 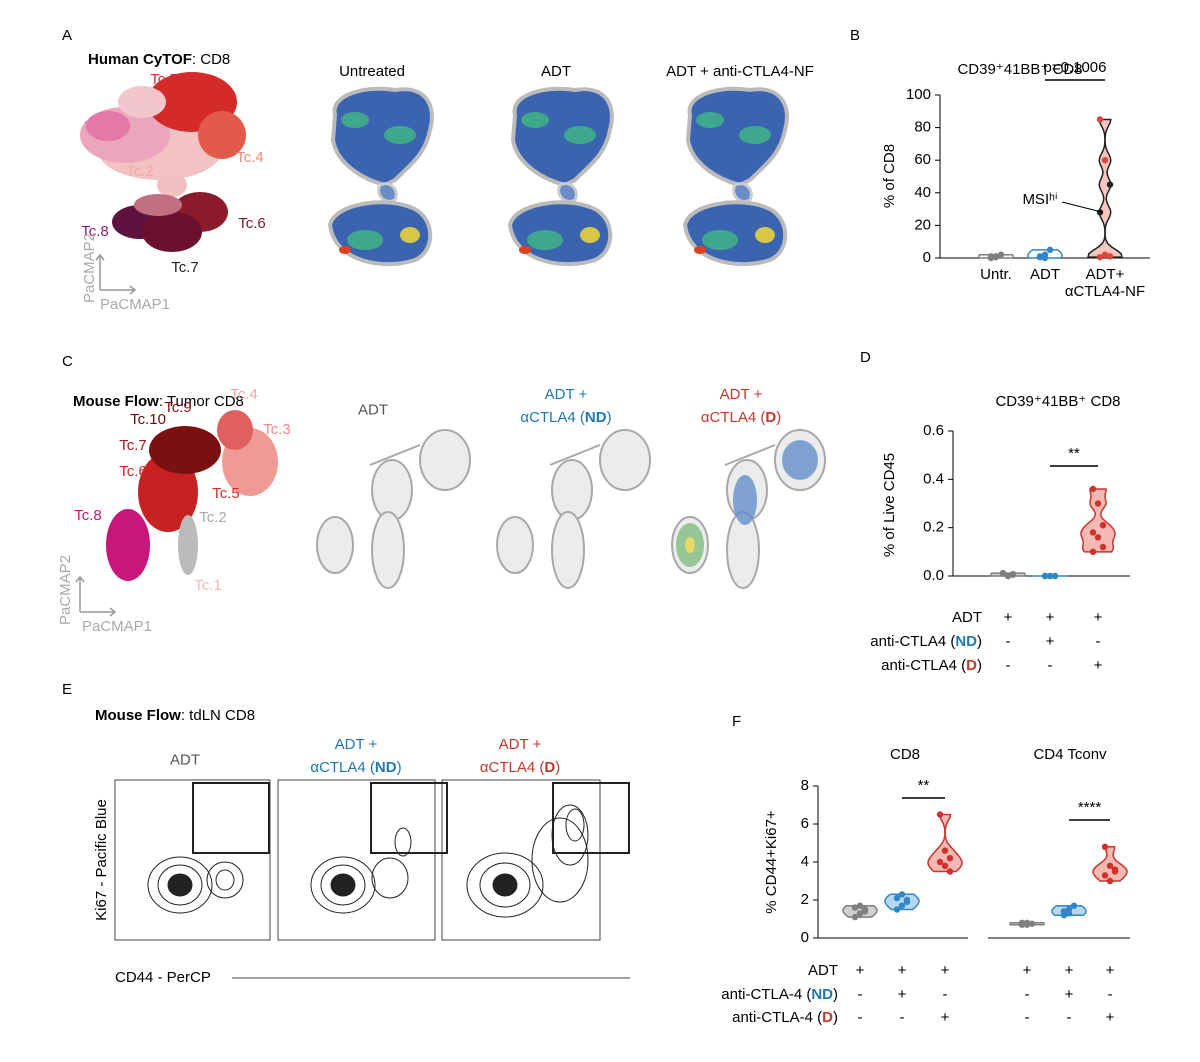 What do you see at coordinates (933, 575) in the screenshot?
I see `y-tick-label: 0.0` at bounding box center [933, 575].